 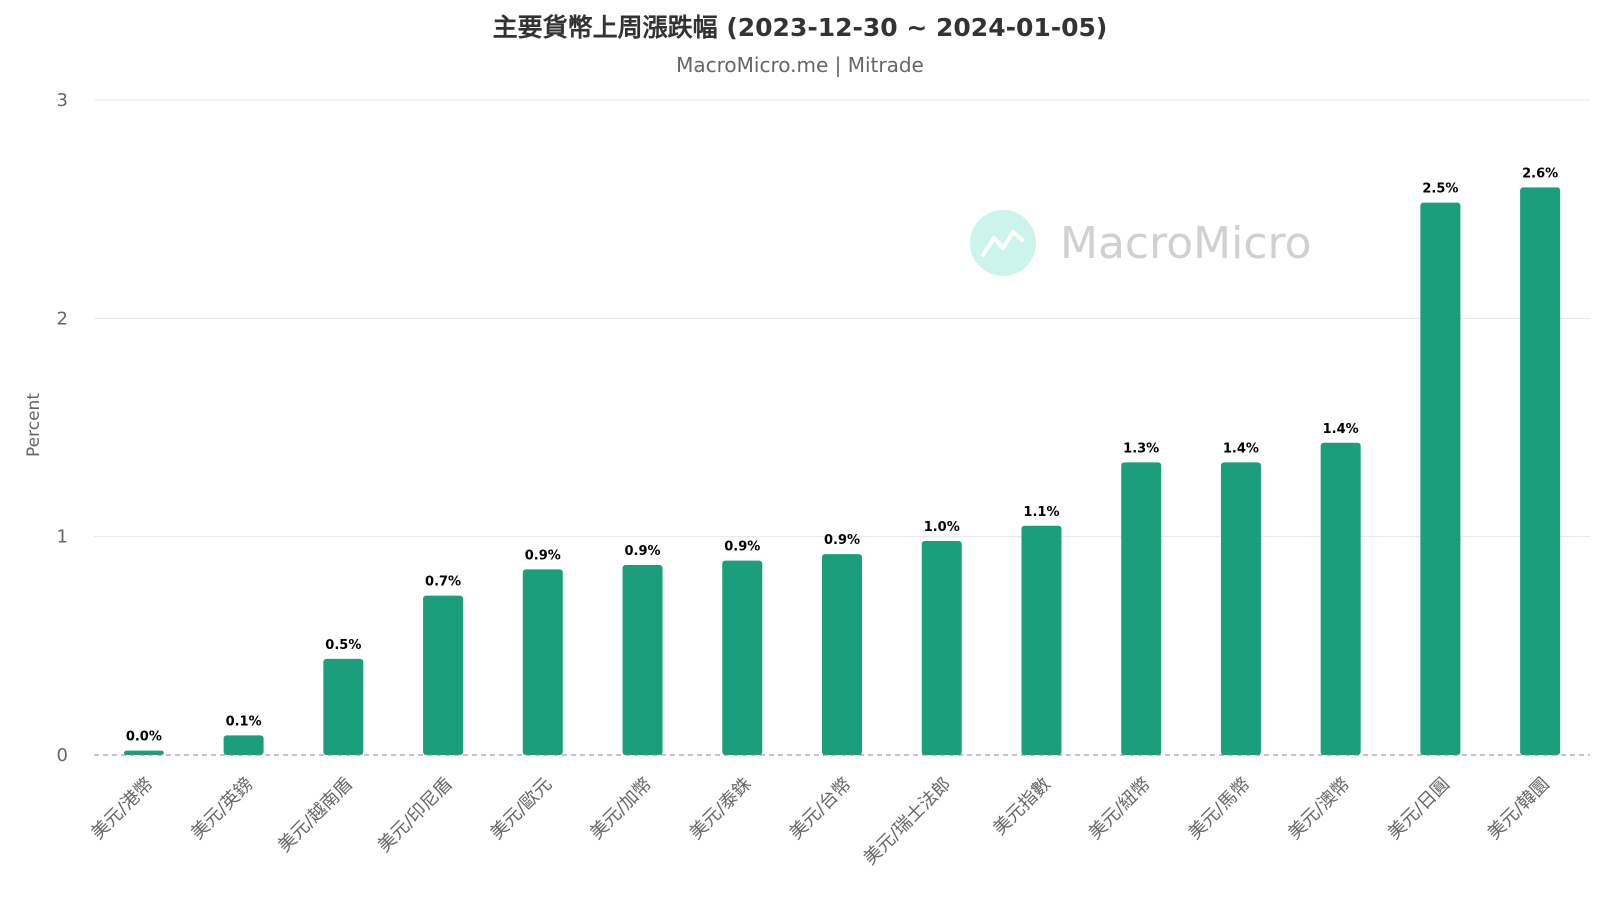 I want to click on data-label: 2.5%, so click(x=1440, y=189).